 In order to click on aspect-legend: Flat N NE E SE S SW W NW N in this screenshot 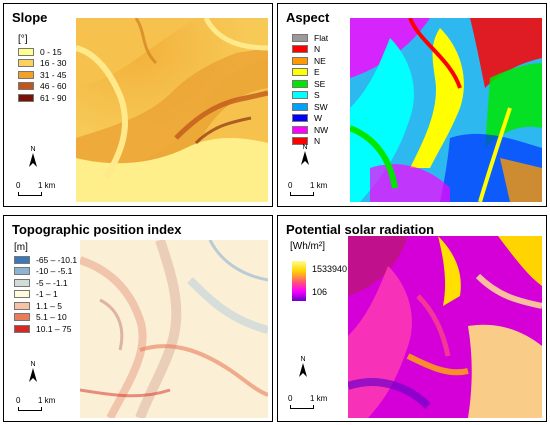, I will do `click(310, 89)`.